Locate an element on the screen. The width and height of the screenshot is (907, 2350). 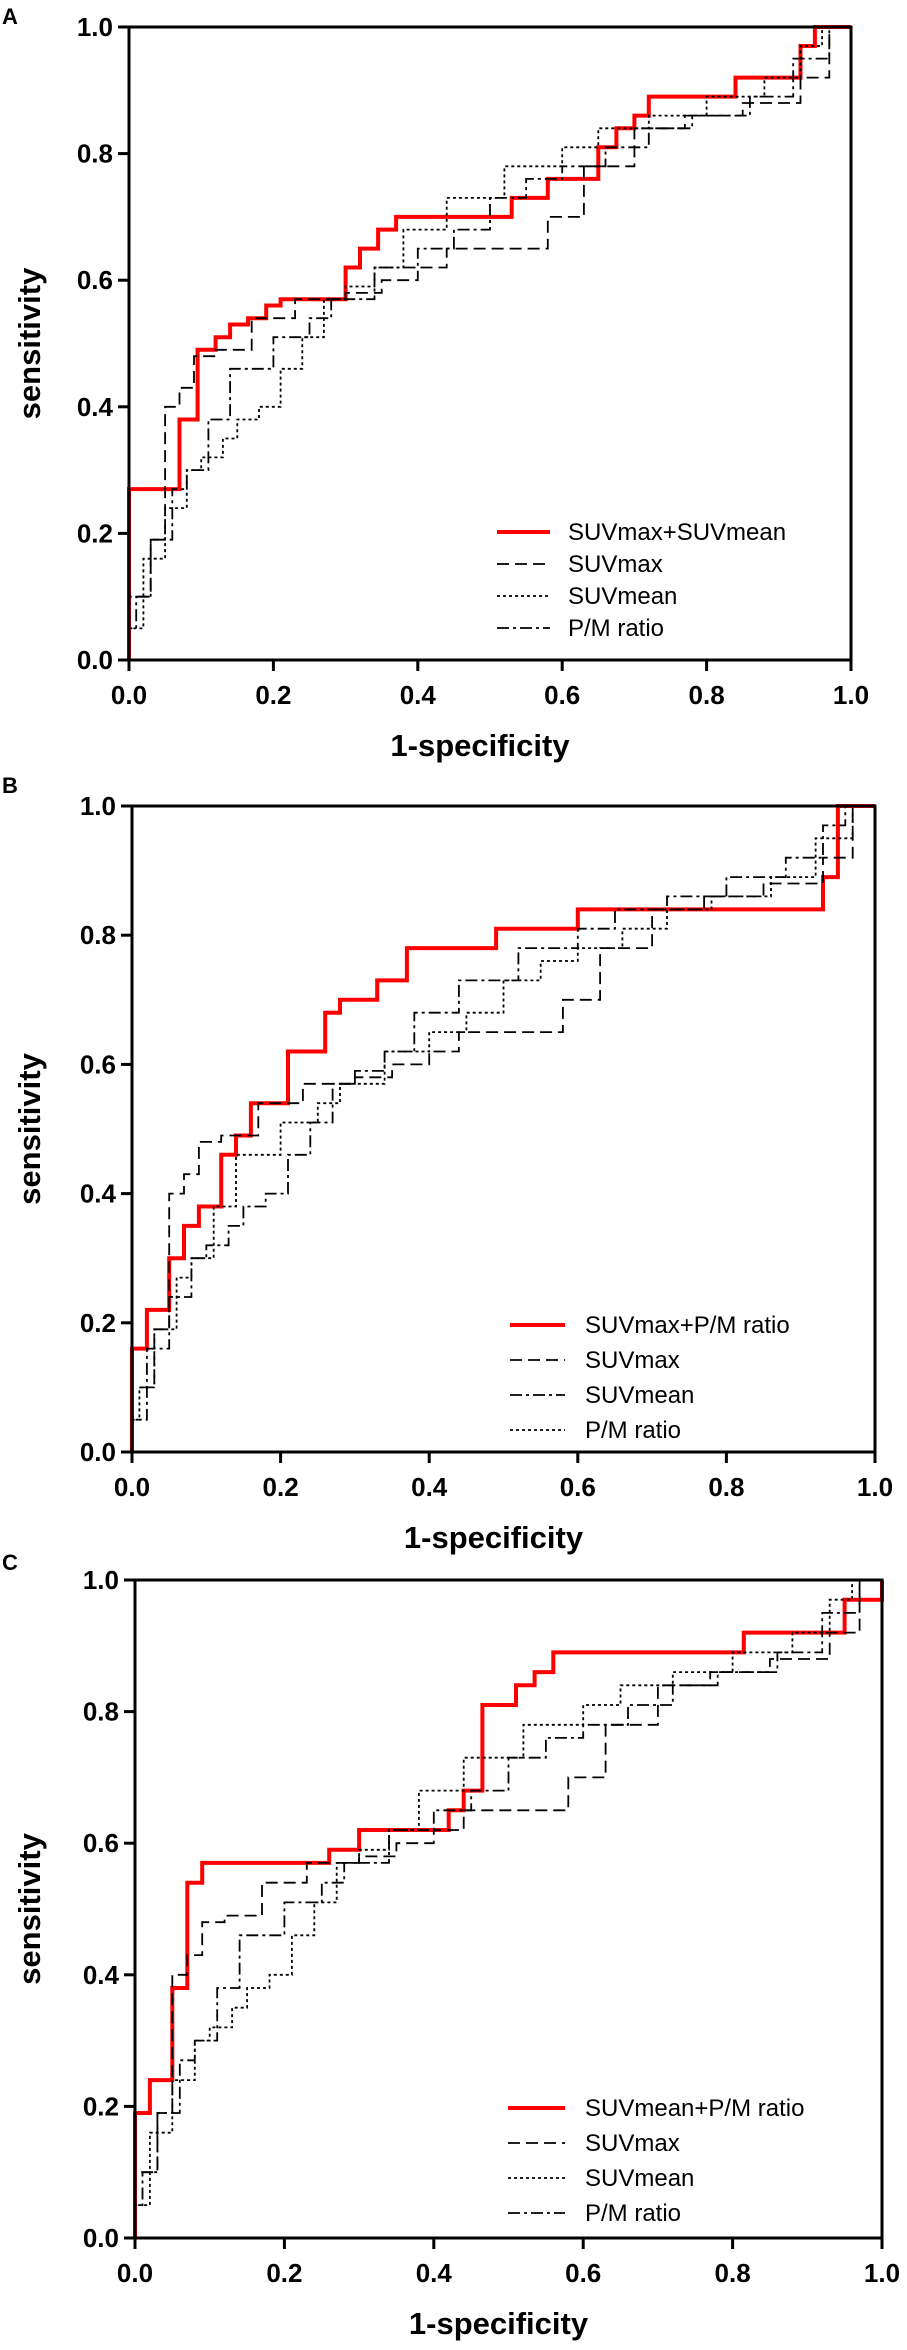
panel-letter: A is located at coordinates (10, 16).